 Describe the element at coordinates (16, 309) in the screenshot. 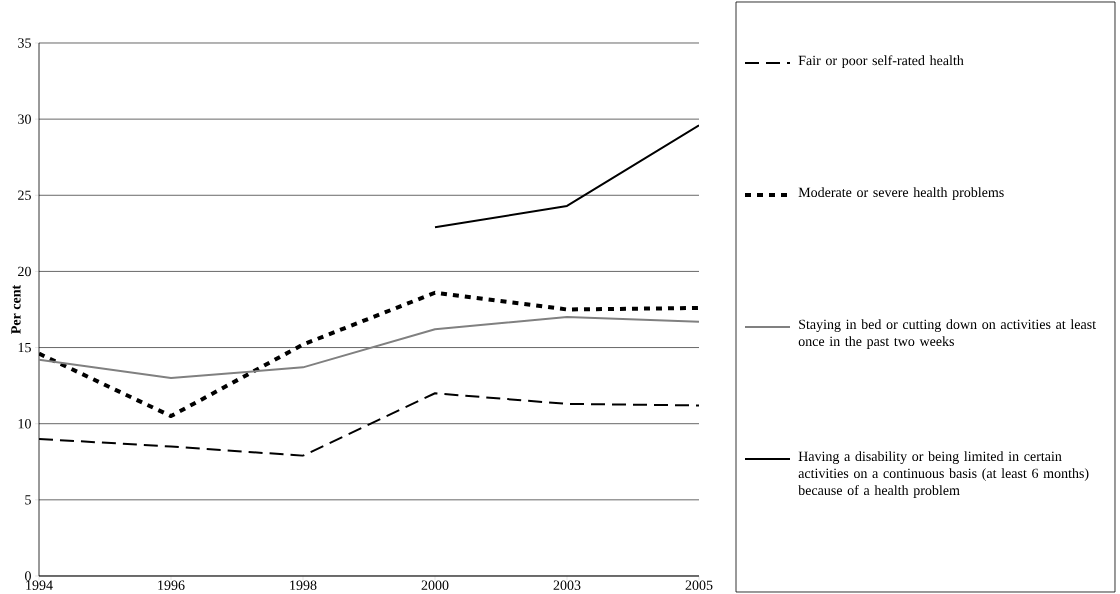

I see `y-axis-title: Per cent` at that location.